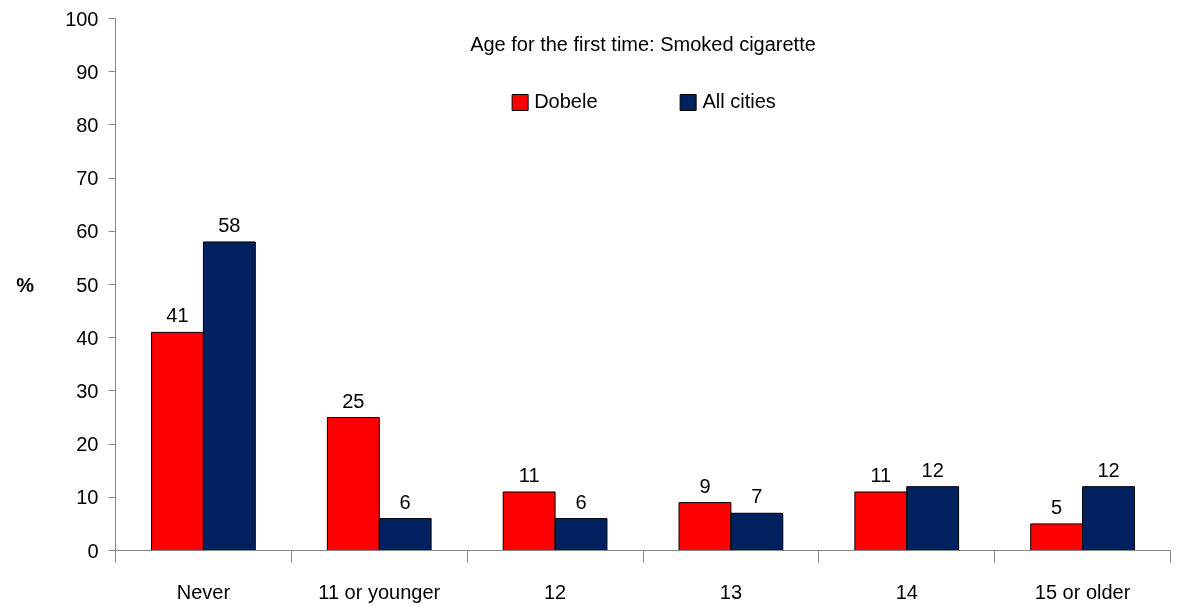 The image size is (1189, 605). What do you see at coordinates (1057, 506) in the screenshot?
I see `data-label: 5` at bounding box center [1057, 506].